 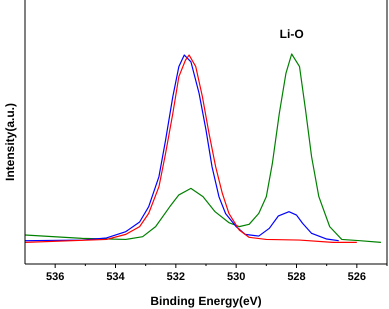 What do you see at coordinates (55, 277) in the screenshot?
I see `x-tick-label: 536` at bounding box center [55, 277].